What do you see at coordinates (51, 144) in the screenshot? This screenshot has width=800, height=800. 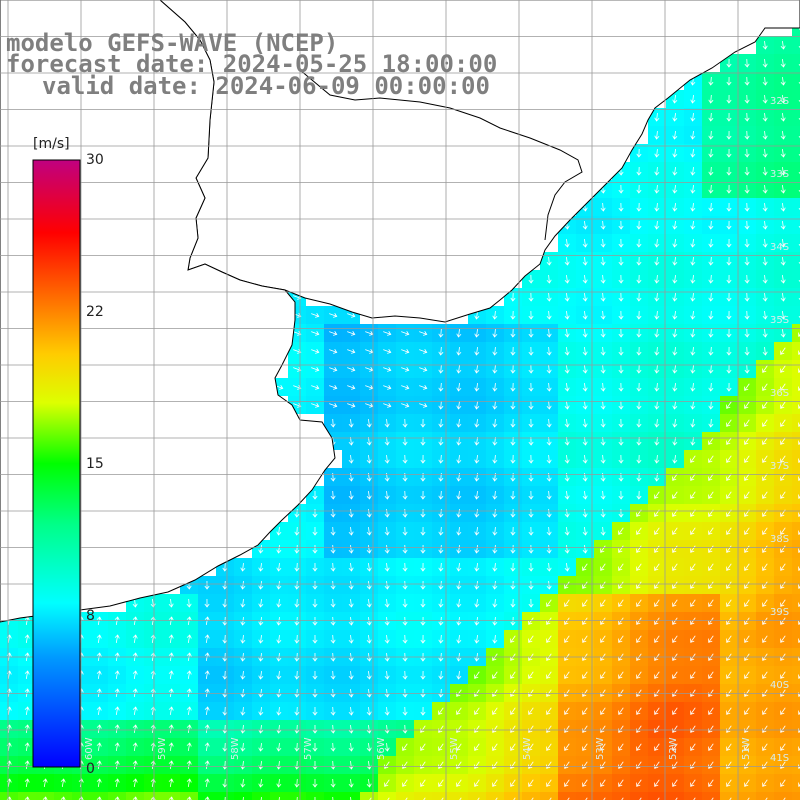 I see `colorbar-unit: [m/s]` at bounding box center [51, 144].